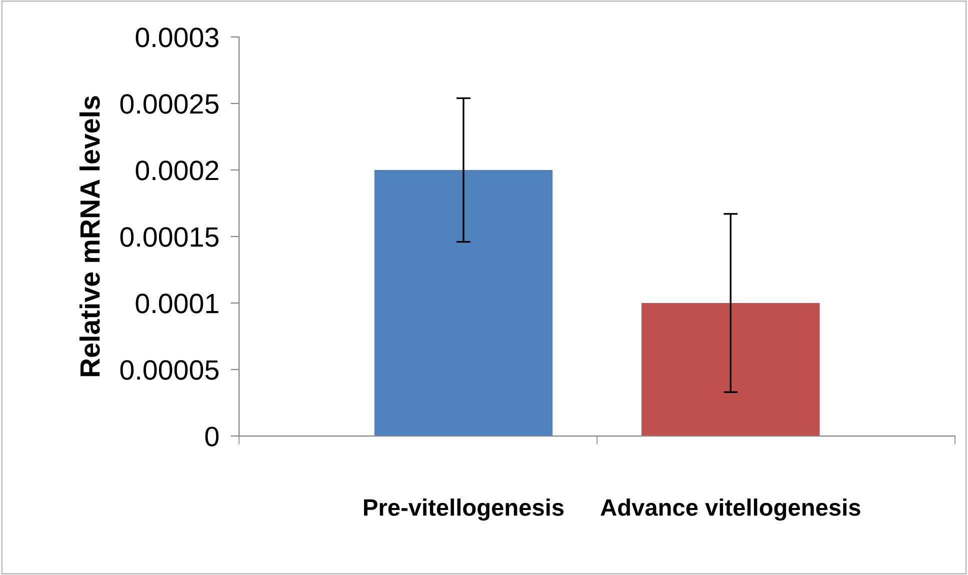 This screenshot has height=575, width=968. Describe the element at coordinates (89, 236) in the screenshot. I see `y-axis-title: Relative mRNA levels` at that location.